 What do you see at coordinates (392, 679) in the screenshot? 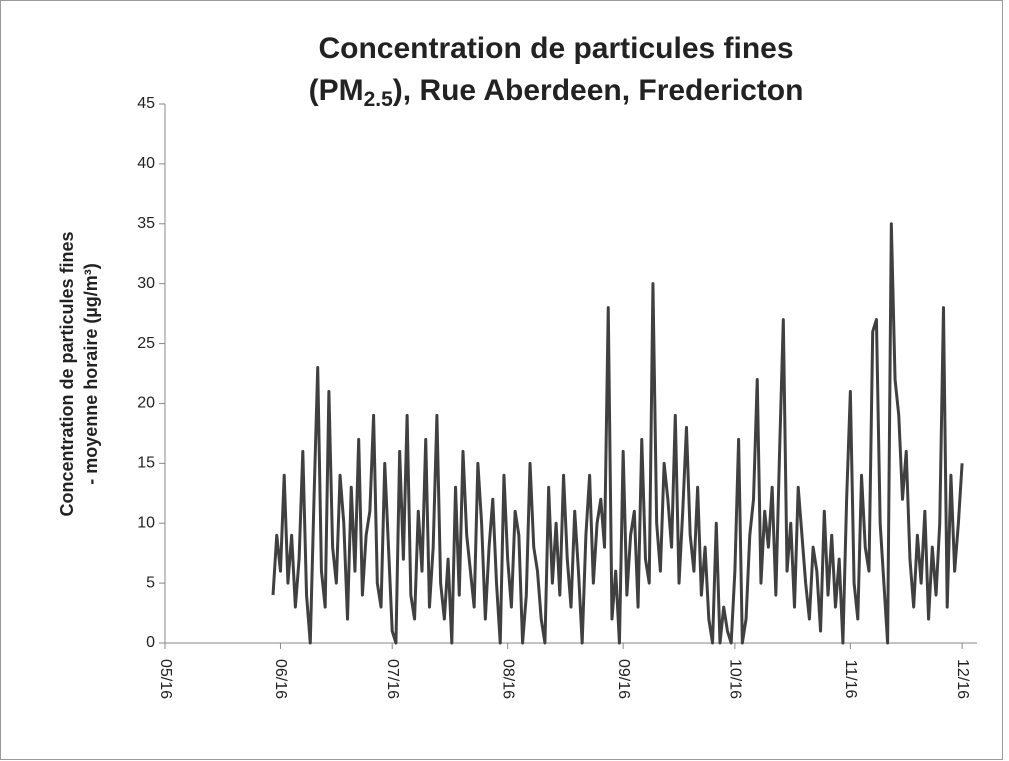
I see `x-tick-label: 07/16` at bounding box center [392, 679].